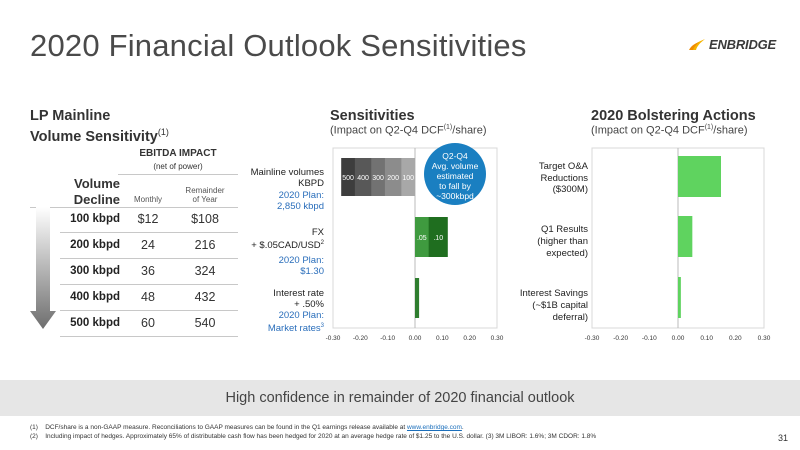 The width and height of the screenshot is (800, 450). Describe the element at coordinates (417, 298) in the screenshot. I see `interest-rate-bar` at that location.